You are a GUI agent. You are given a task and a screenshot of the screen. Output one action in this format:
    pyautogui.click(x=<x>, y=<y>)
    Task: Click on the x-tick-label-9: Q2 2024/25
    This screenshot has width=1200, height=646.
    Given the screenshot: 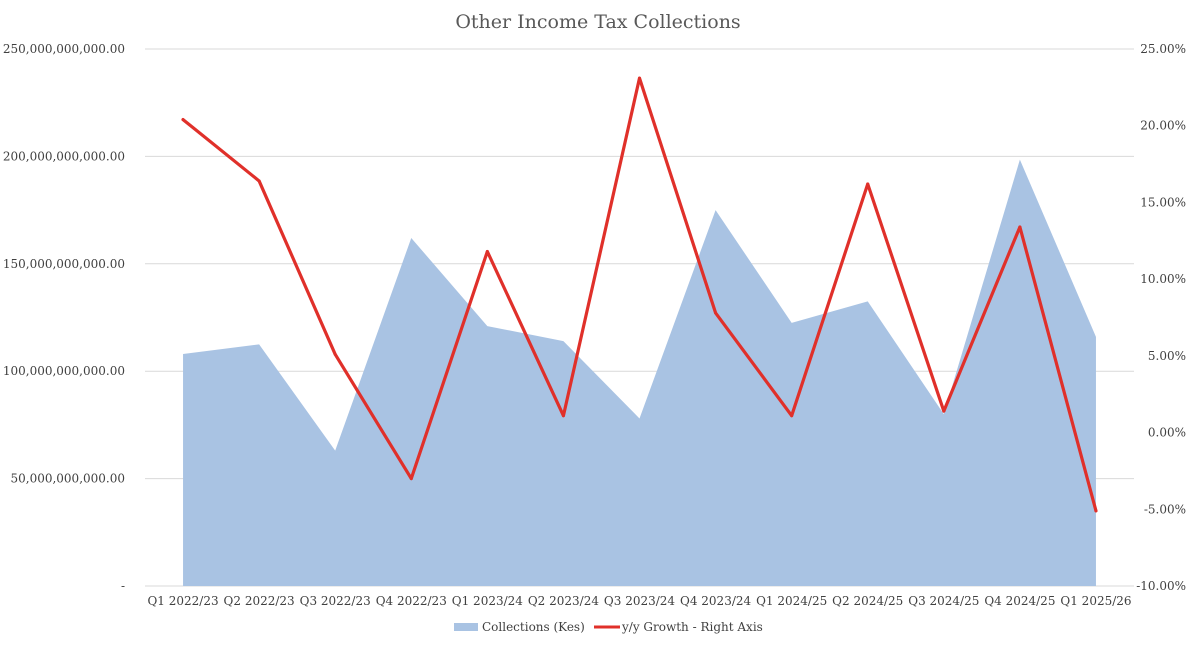 What is the action you would take?
    pyautogui.click(x=867, y=601)
    